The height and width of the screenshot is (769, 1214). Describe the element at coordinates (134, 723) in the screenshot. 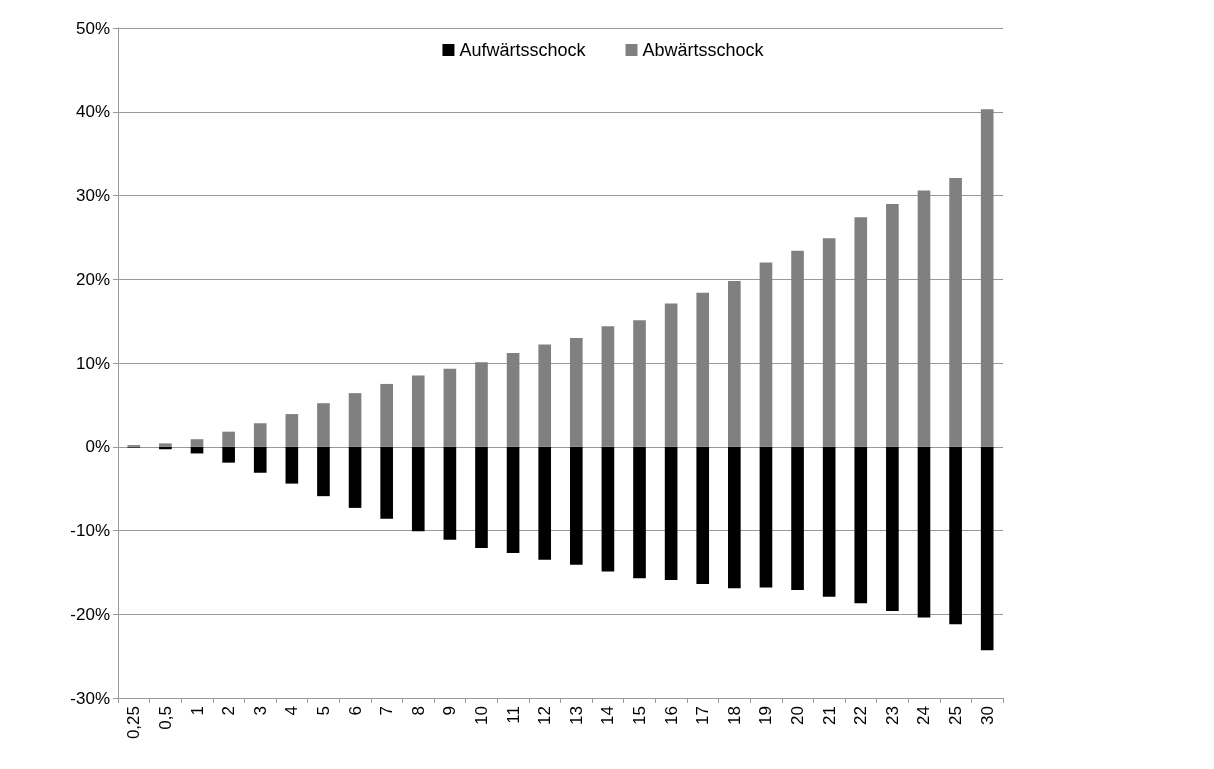

I see `x-tick-label: 0,25` at that location.